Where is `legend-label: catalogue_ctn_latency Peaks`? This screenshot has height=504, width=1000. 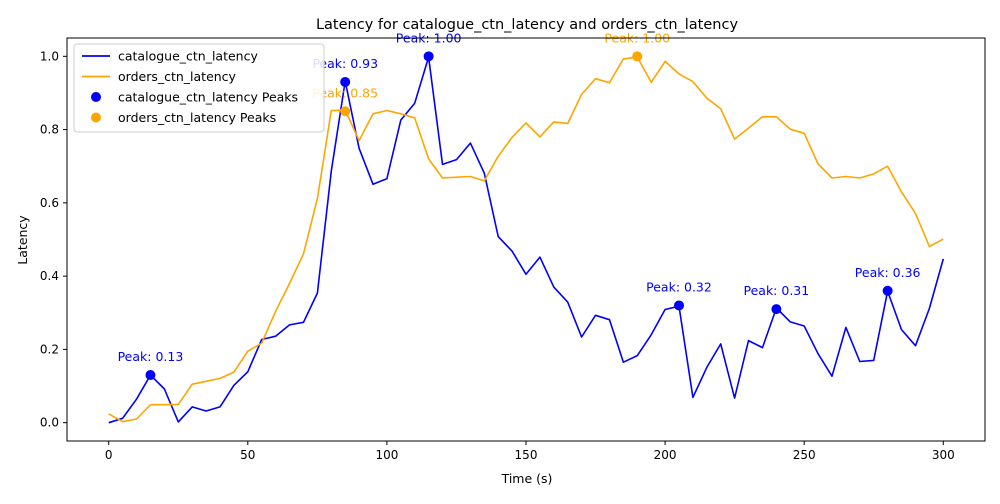 legend-label: catalogue_ctn_latency Peaks is located at coordinates (208, 97).